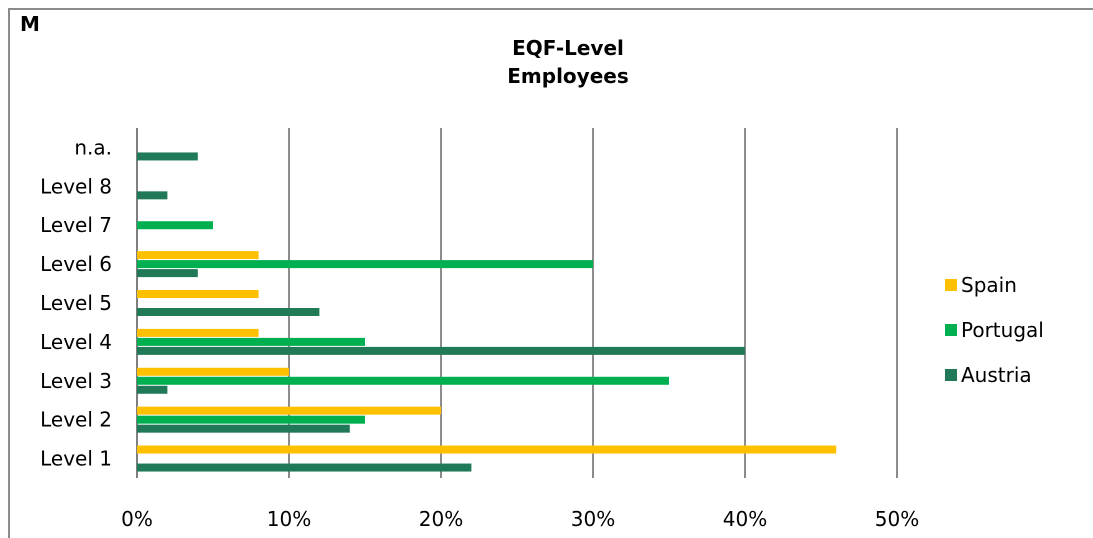 This screenshot has width=1093, height=538. What do you see at coordinates (76, 459) in the screenshot?
I see `y-category-label: Level 1` at bounding box center [76, 459].